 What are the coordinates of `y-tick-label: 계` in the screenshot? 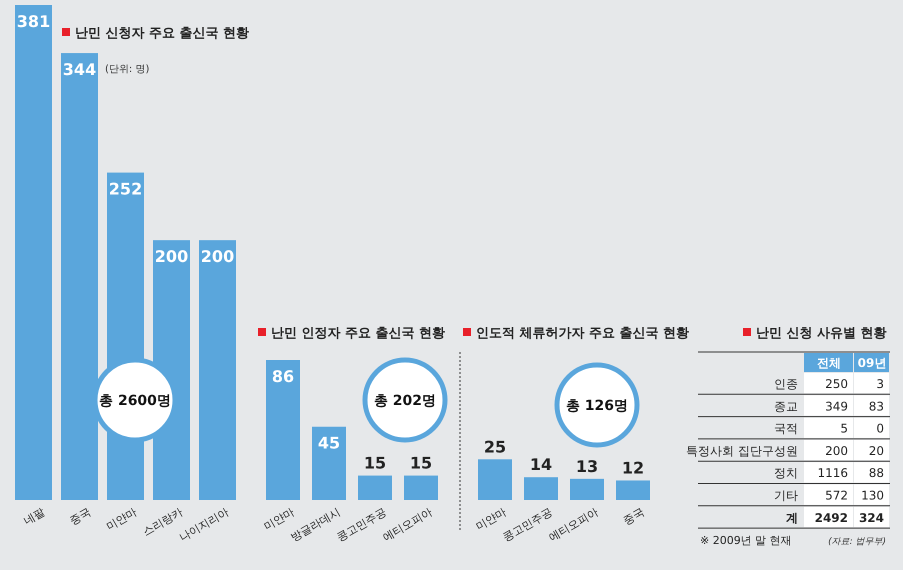 It's located at (792, 517).